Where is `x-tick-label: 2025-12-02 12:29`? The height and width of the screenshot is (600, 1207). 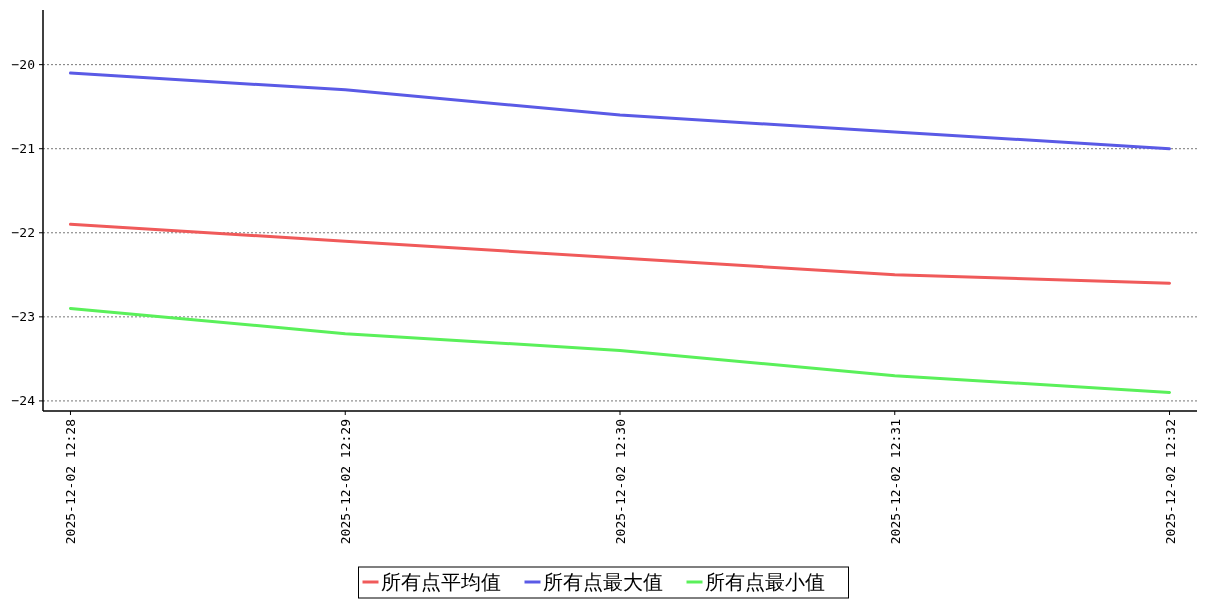
x-tick-label: 2025-12-02 12:29 is located at coordinates (346, 482).